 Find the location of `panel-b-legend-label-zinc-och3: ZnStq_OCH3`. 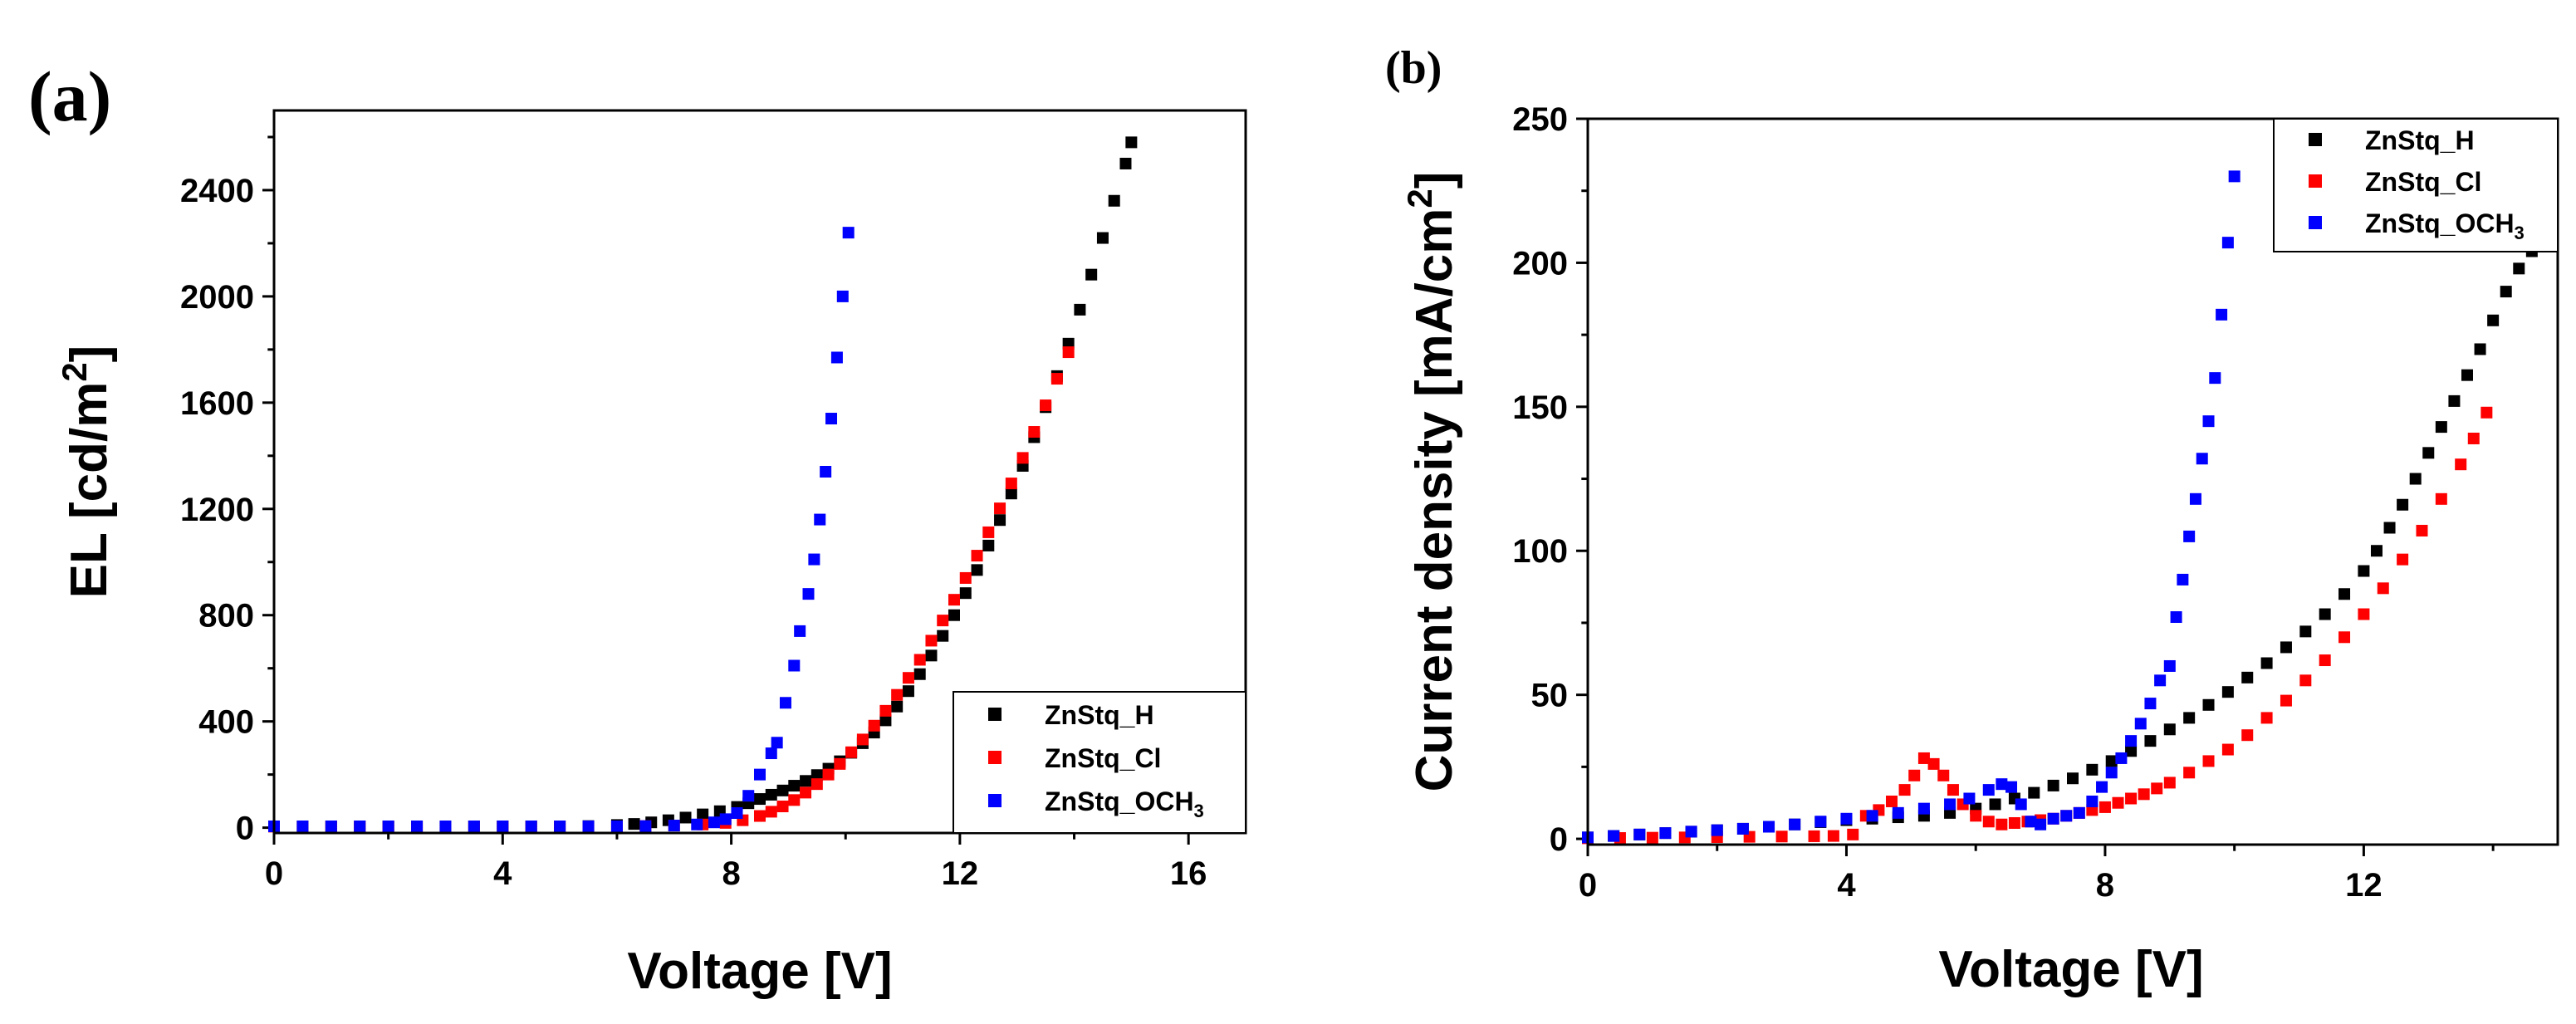

panel-b-legend-label-zinc-och3: ZnStq_OCH3 is located at coordinates (2445, 225).